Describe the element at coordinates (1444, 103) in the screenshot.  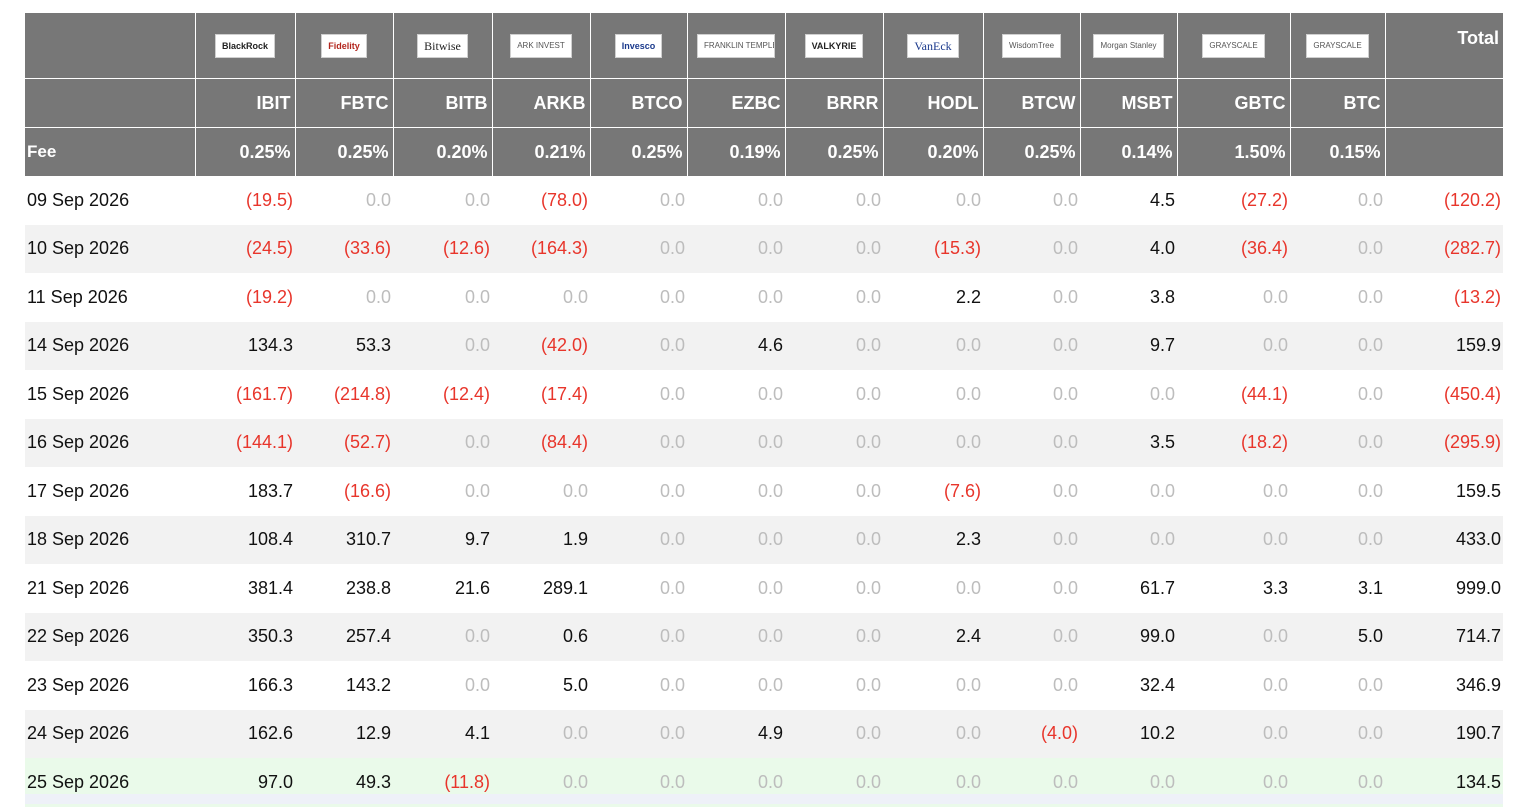
I see `ticker-total-cell` at that location.